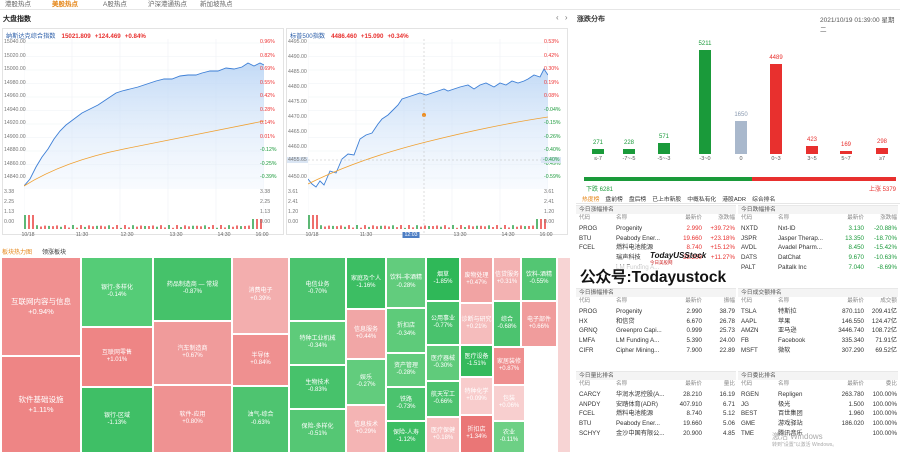 This screenshot has width=900, height=453. Describe the element at coordinates (563, 17) in the screenshot. I see `pager-arrows: ‹ ›` at that location.